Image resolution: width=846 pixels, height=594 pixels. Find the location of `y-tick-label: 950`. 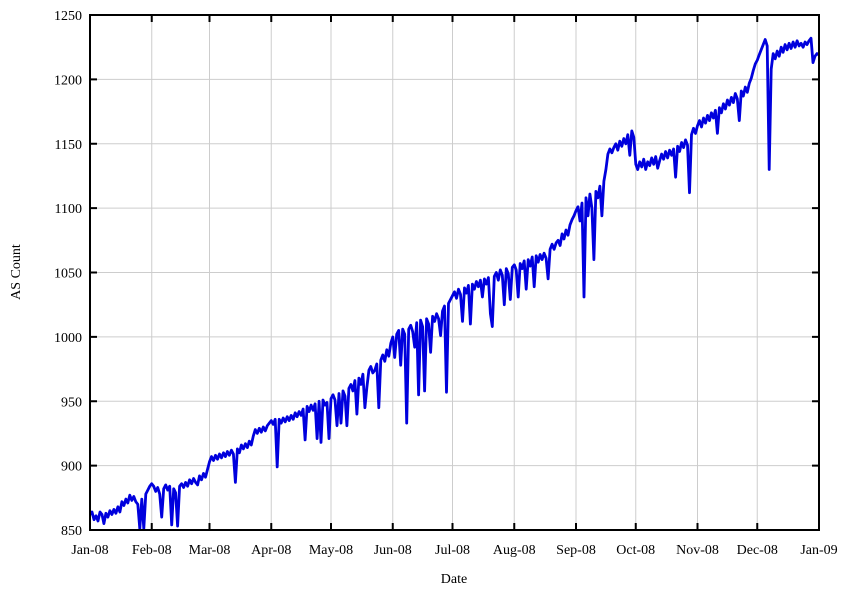

y-tick-label: 950 is located at coordinates (71, 402).